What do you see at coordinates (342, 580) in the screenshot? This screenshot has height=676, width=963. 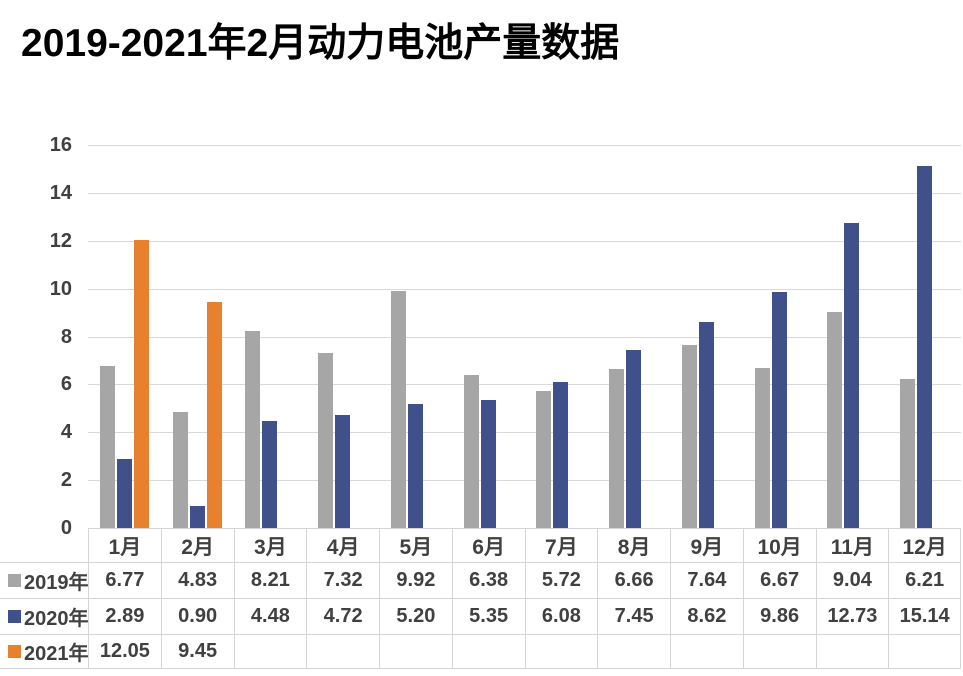 I see `table-value-cell: 7.32` at bounding box center [342, 580].